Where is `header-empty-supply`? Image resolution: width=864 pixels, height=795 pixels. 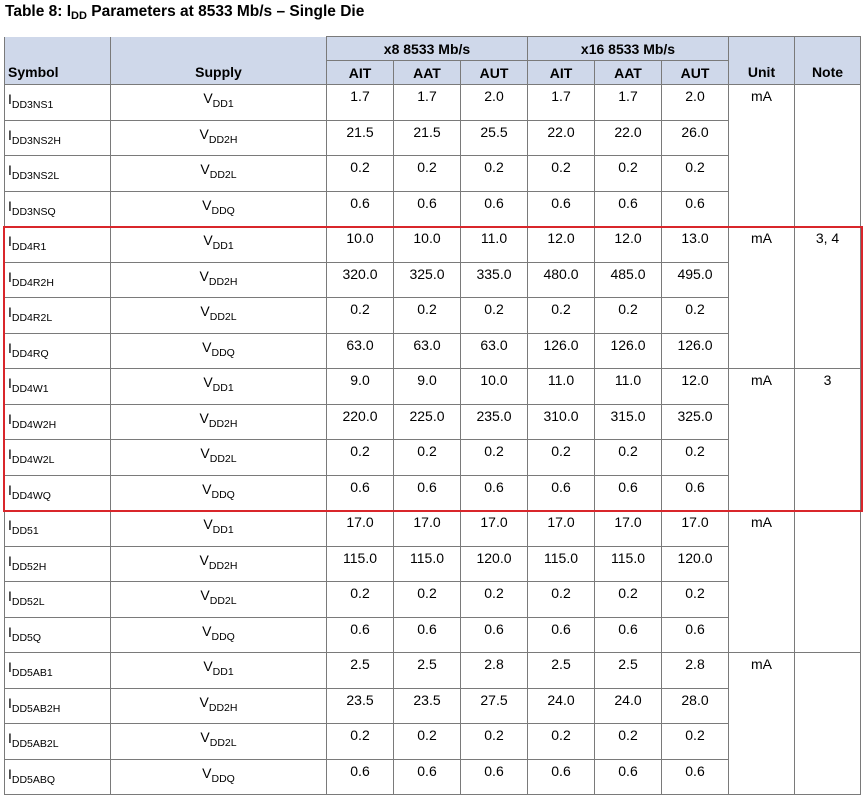
header-empty-supply is located at coordinates (218, 48).